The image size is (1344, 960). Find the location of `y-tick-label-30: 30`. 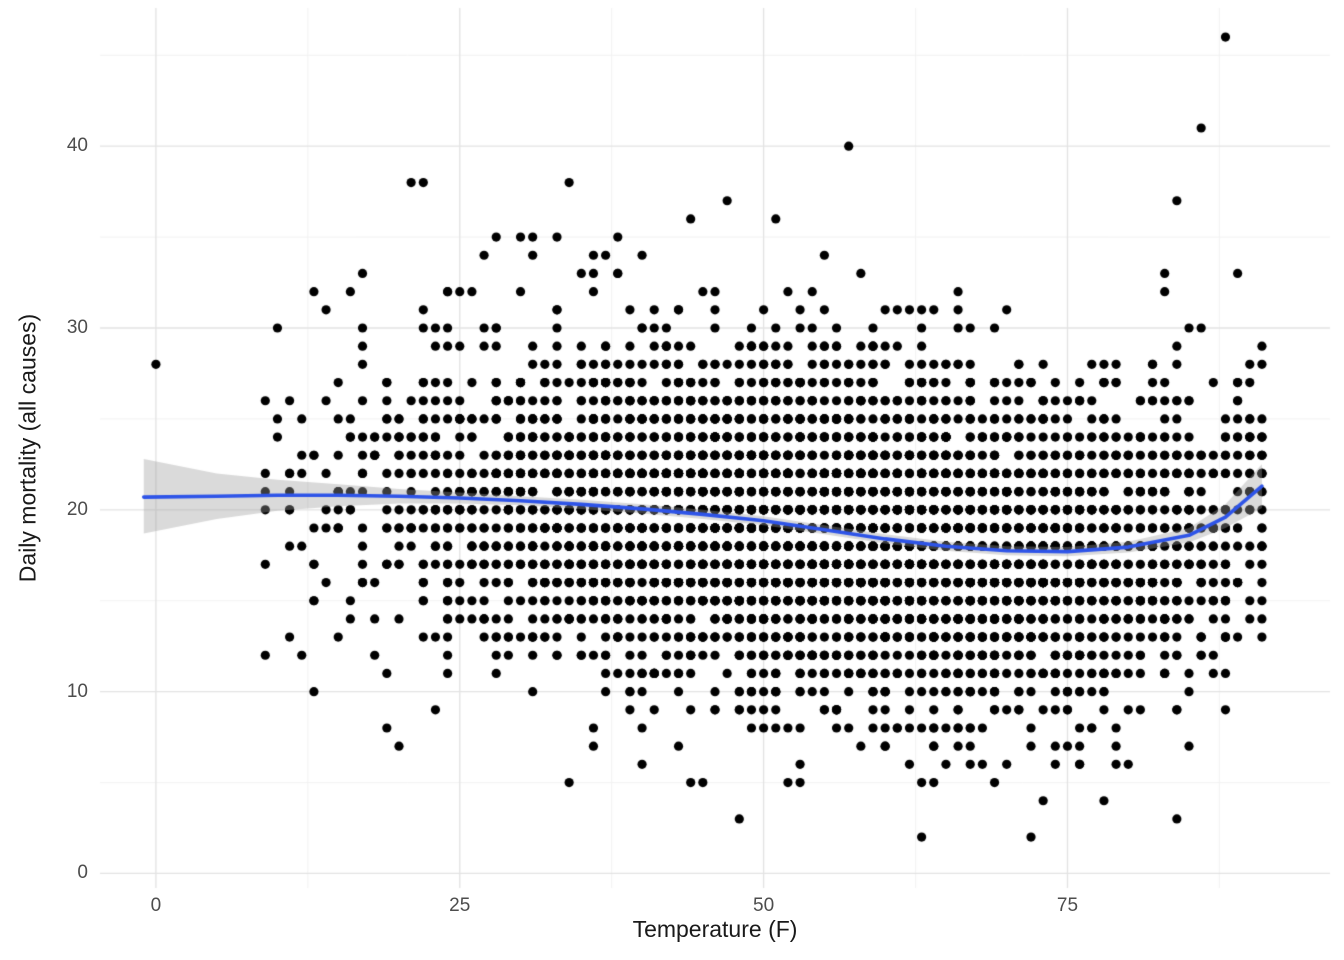

y-tick-label-30: 30 is located at coordinates (77, 327).